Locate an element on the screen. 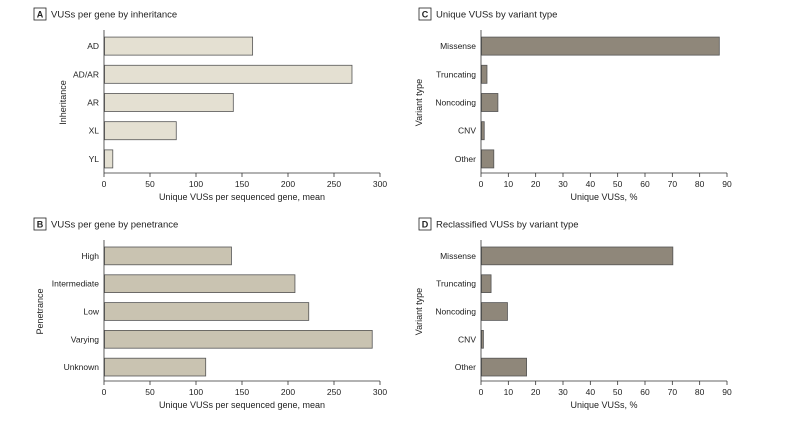 The height and width of the screenshot is (428, 800). category-label: Varying is located at coordinates (85, 339).